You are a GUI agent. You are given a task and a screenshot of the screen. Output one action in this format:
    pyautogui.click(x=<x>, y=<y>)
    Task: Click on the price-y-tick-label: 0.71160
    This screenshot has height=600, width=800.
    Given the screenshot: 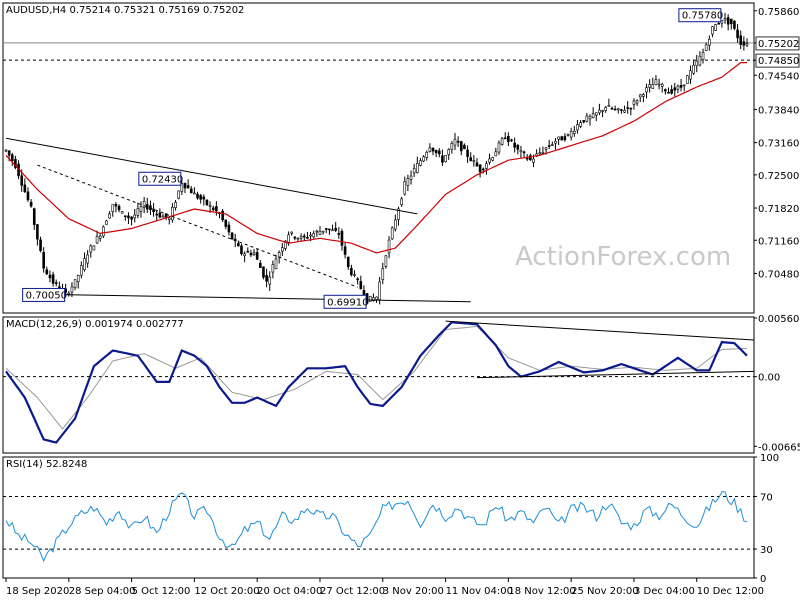 What is the action you would take?
    pyautogui.click(x=778, y=241)
    